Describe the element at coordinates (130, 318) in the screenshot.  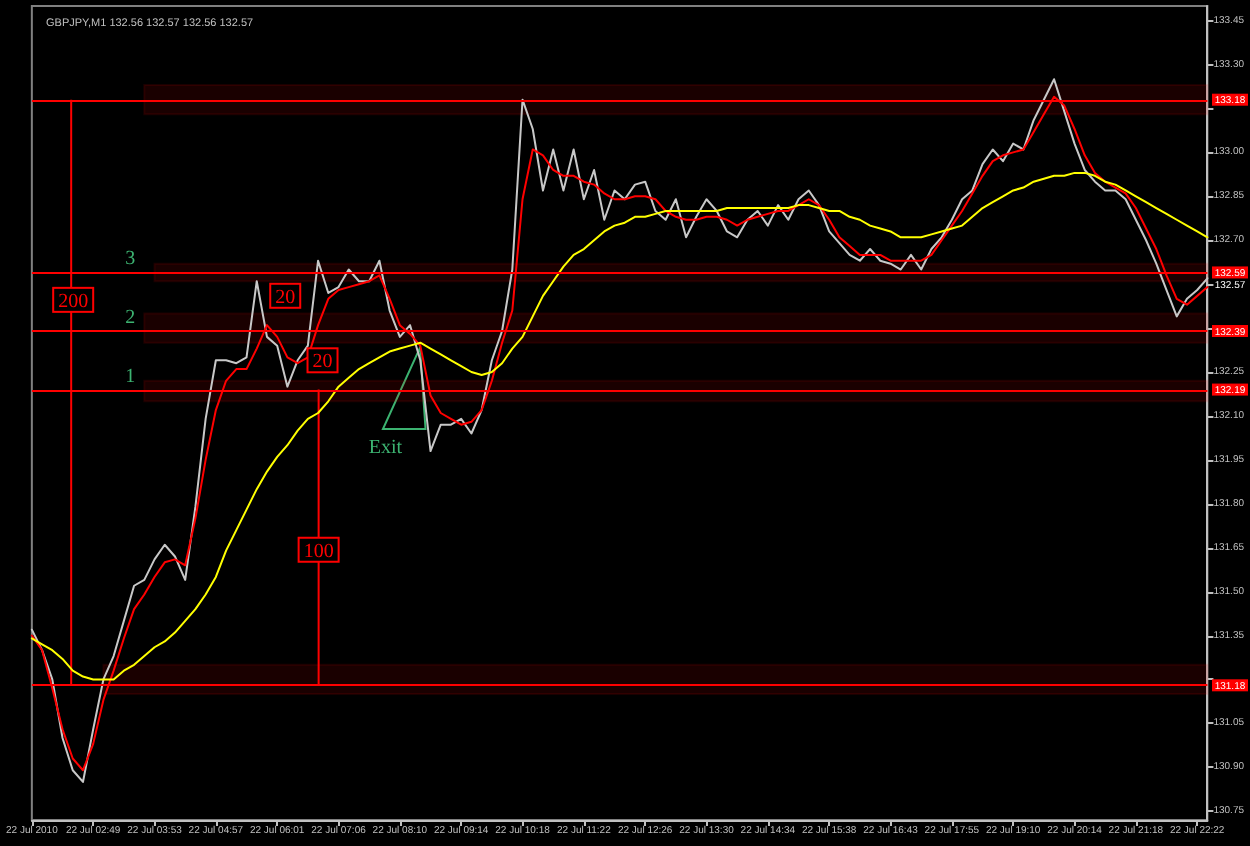
I see `annotation: 2` at that location.